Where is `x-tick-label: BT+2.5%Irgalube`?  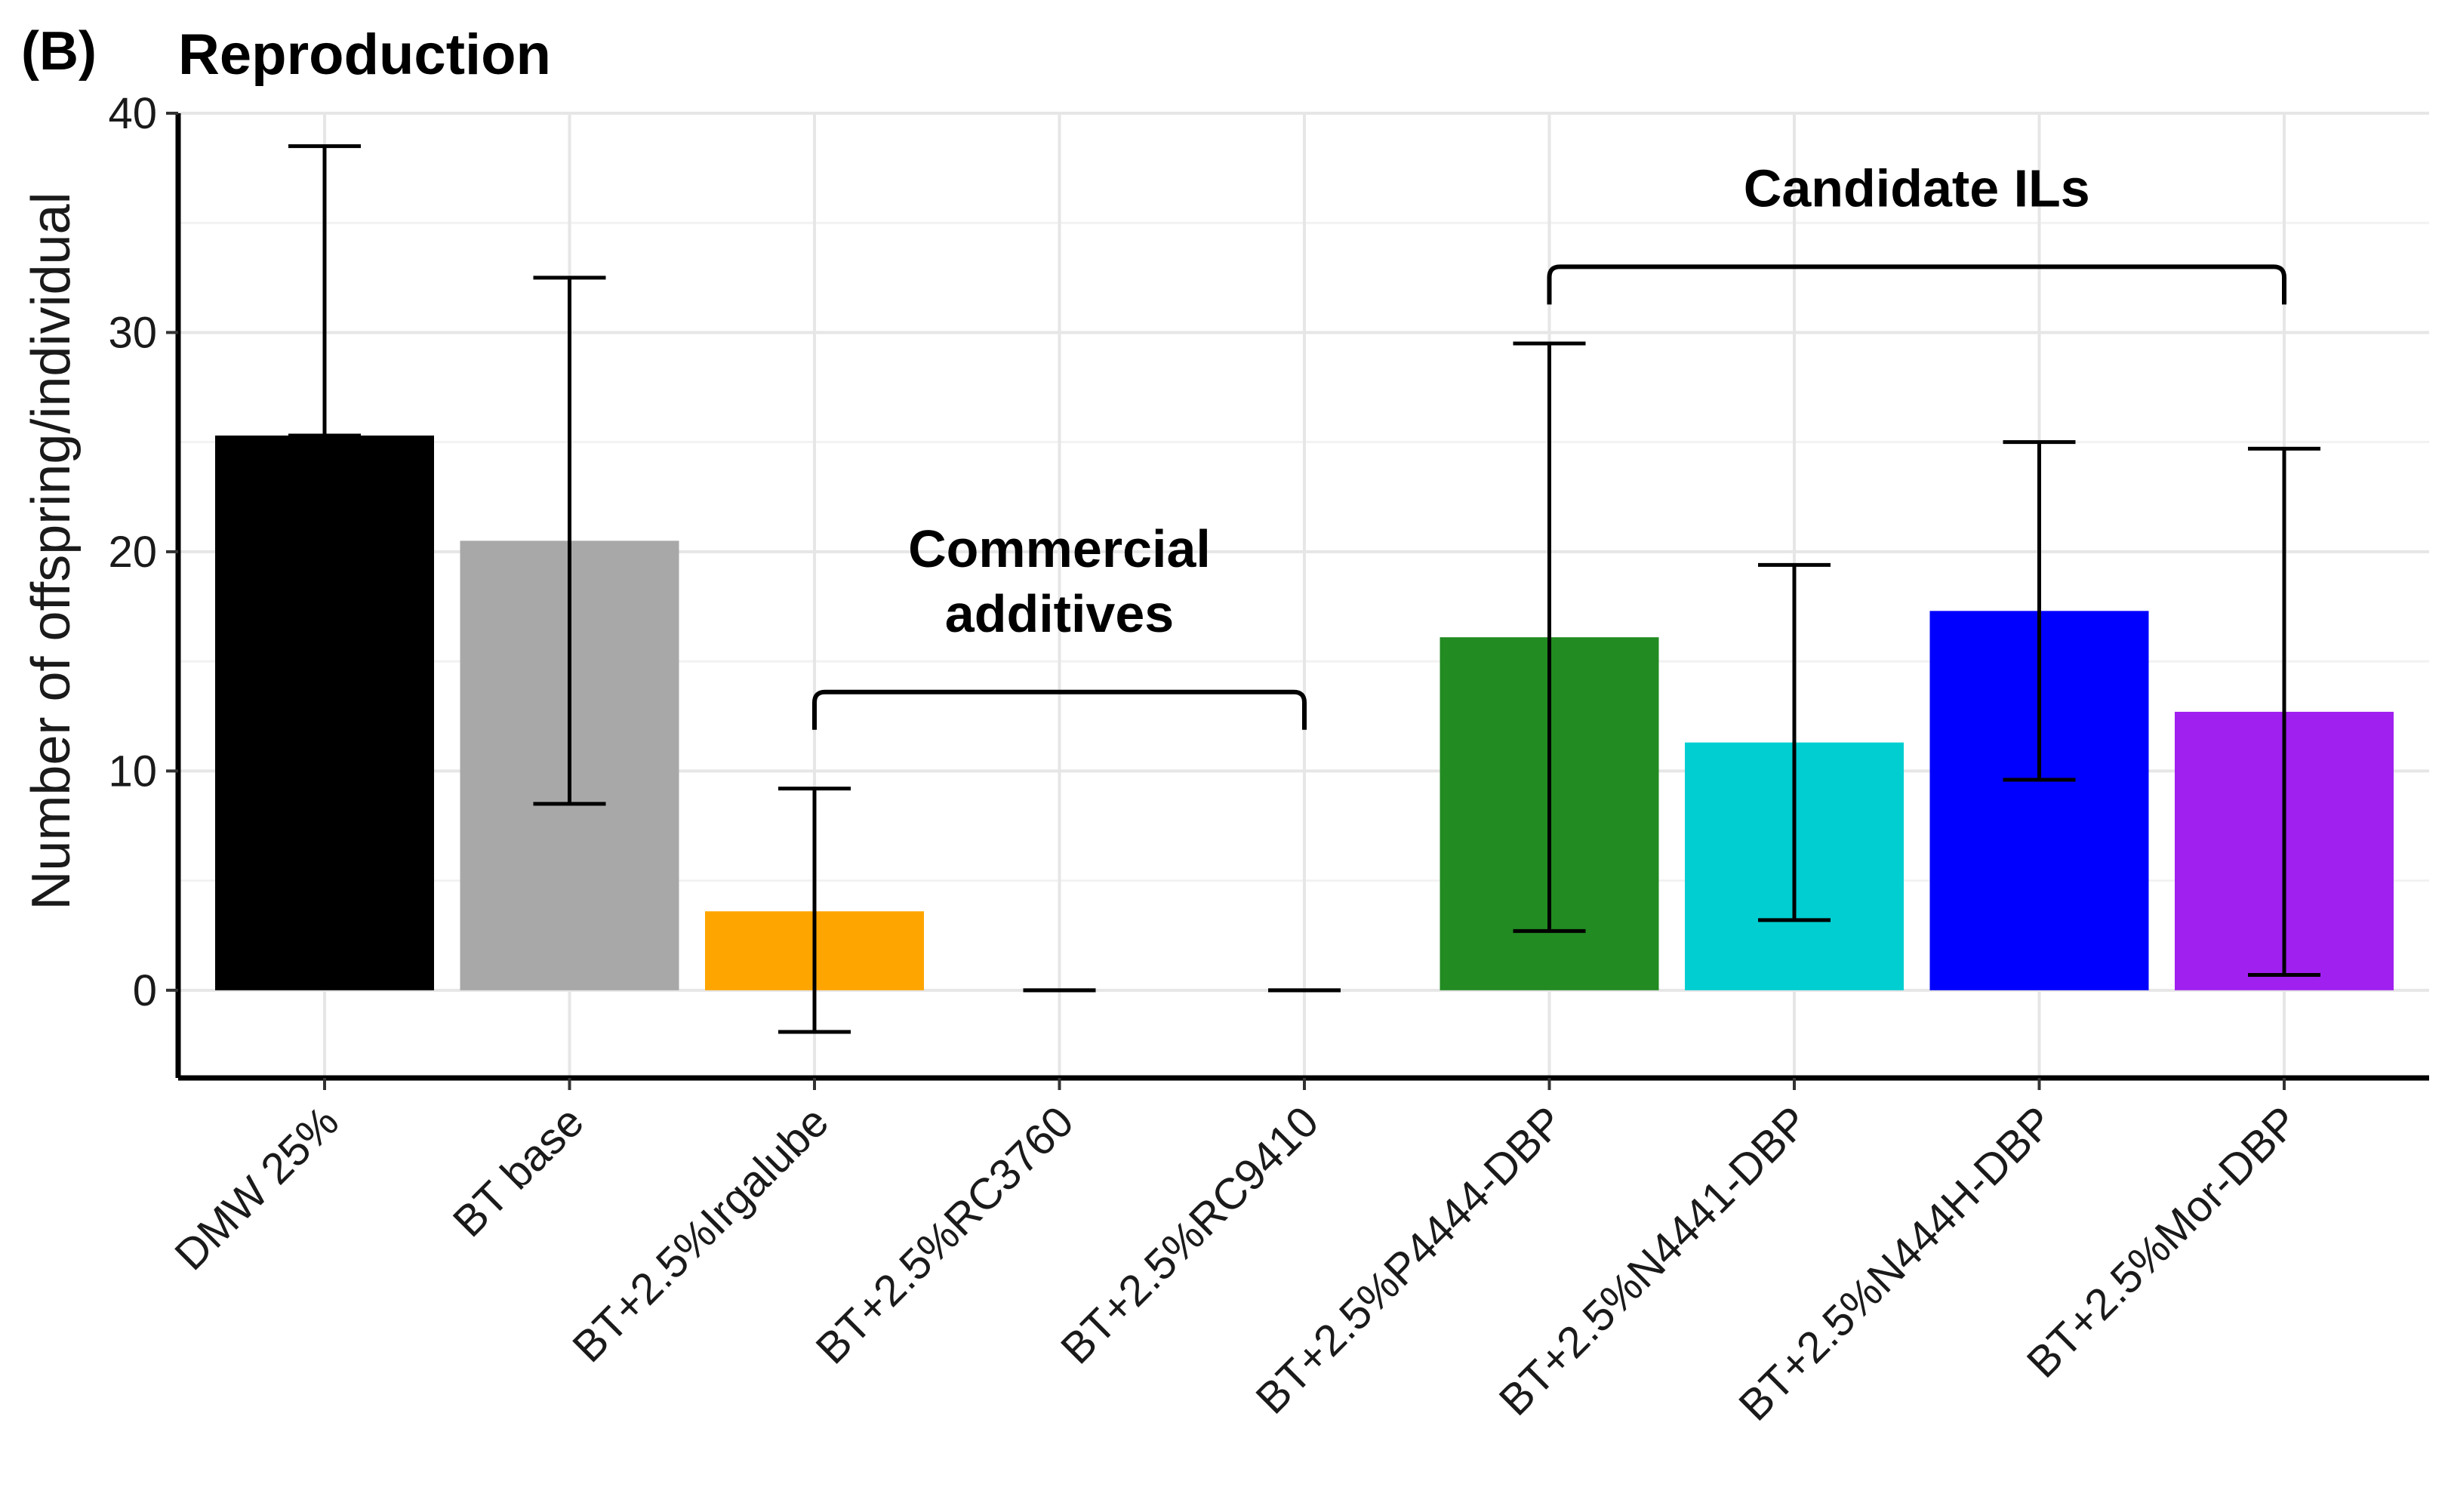 x-tick-label: BT+2.5%Irgalube is located at coordinates (700, 1234).